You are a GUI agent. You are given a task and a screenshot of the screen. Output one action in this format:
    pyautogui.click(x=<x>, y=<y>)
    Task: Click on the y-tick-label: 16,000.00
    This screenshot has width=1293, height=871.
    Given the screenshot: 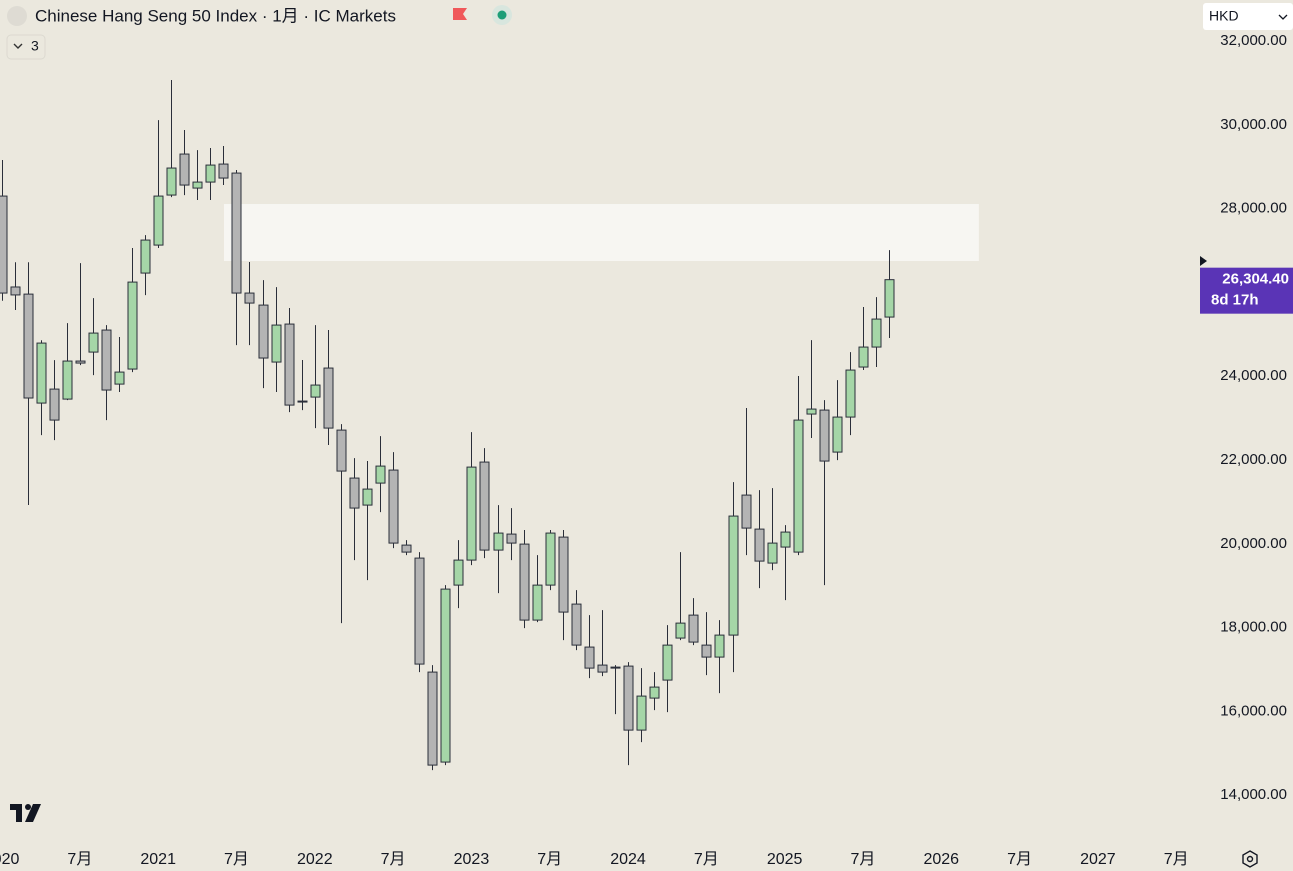 What is the action you would take?
    pyautogui.click(x=1253, y=710)
    